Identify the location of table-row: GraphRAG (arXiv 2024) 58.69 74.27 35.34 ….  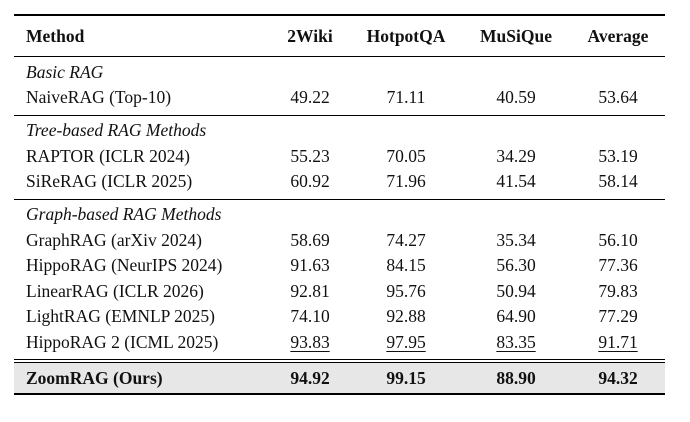
(339, 241).